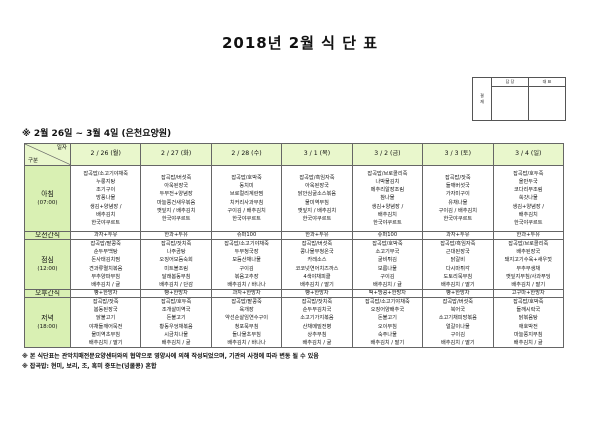  I want to click on menu-cell: 잡곡밥/호박죽 소고기무국 굴비튀김 보름나물 구이김 배추김치 / 귤, so click(387, 264).